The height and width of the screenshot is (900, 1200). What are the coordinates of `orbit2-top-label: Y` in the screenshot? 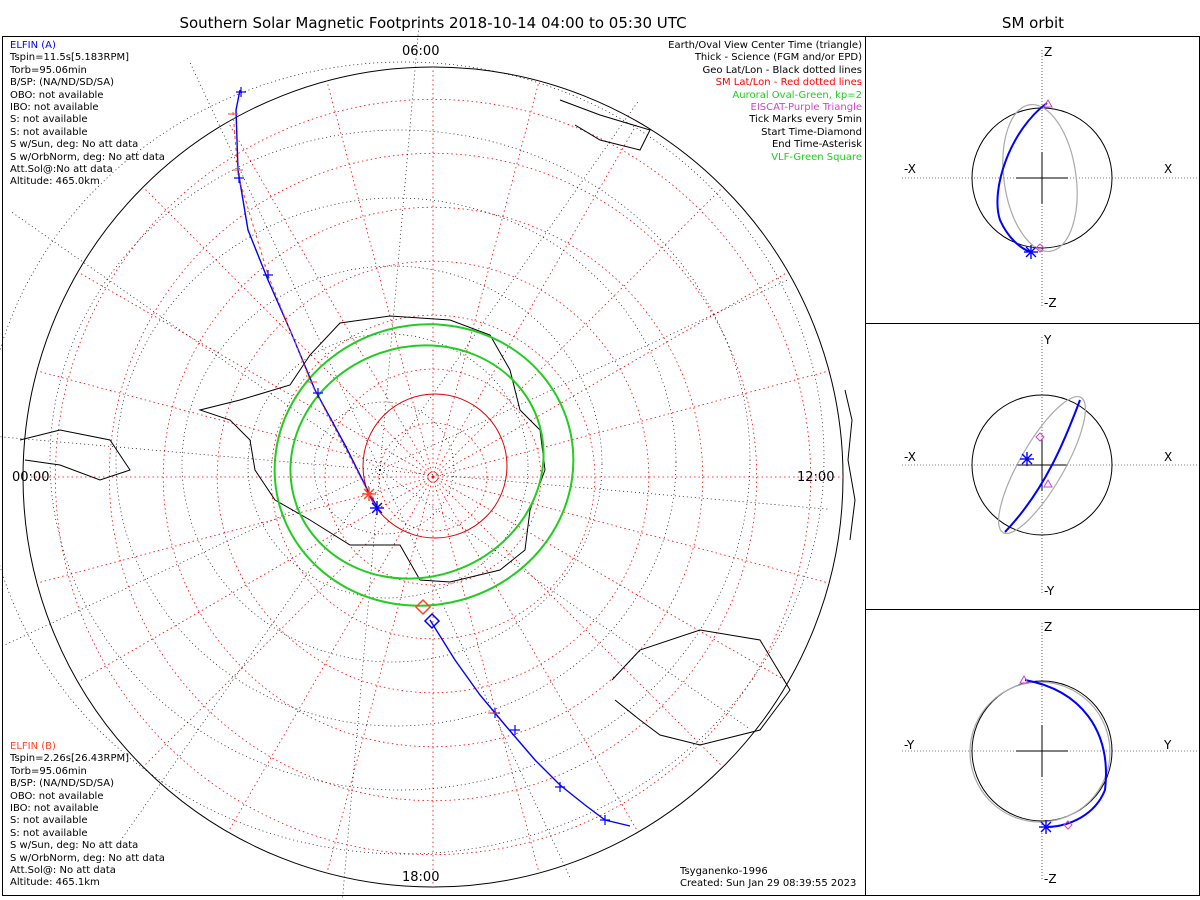 It's located at (1048, 340).